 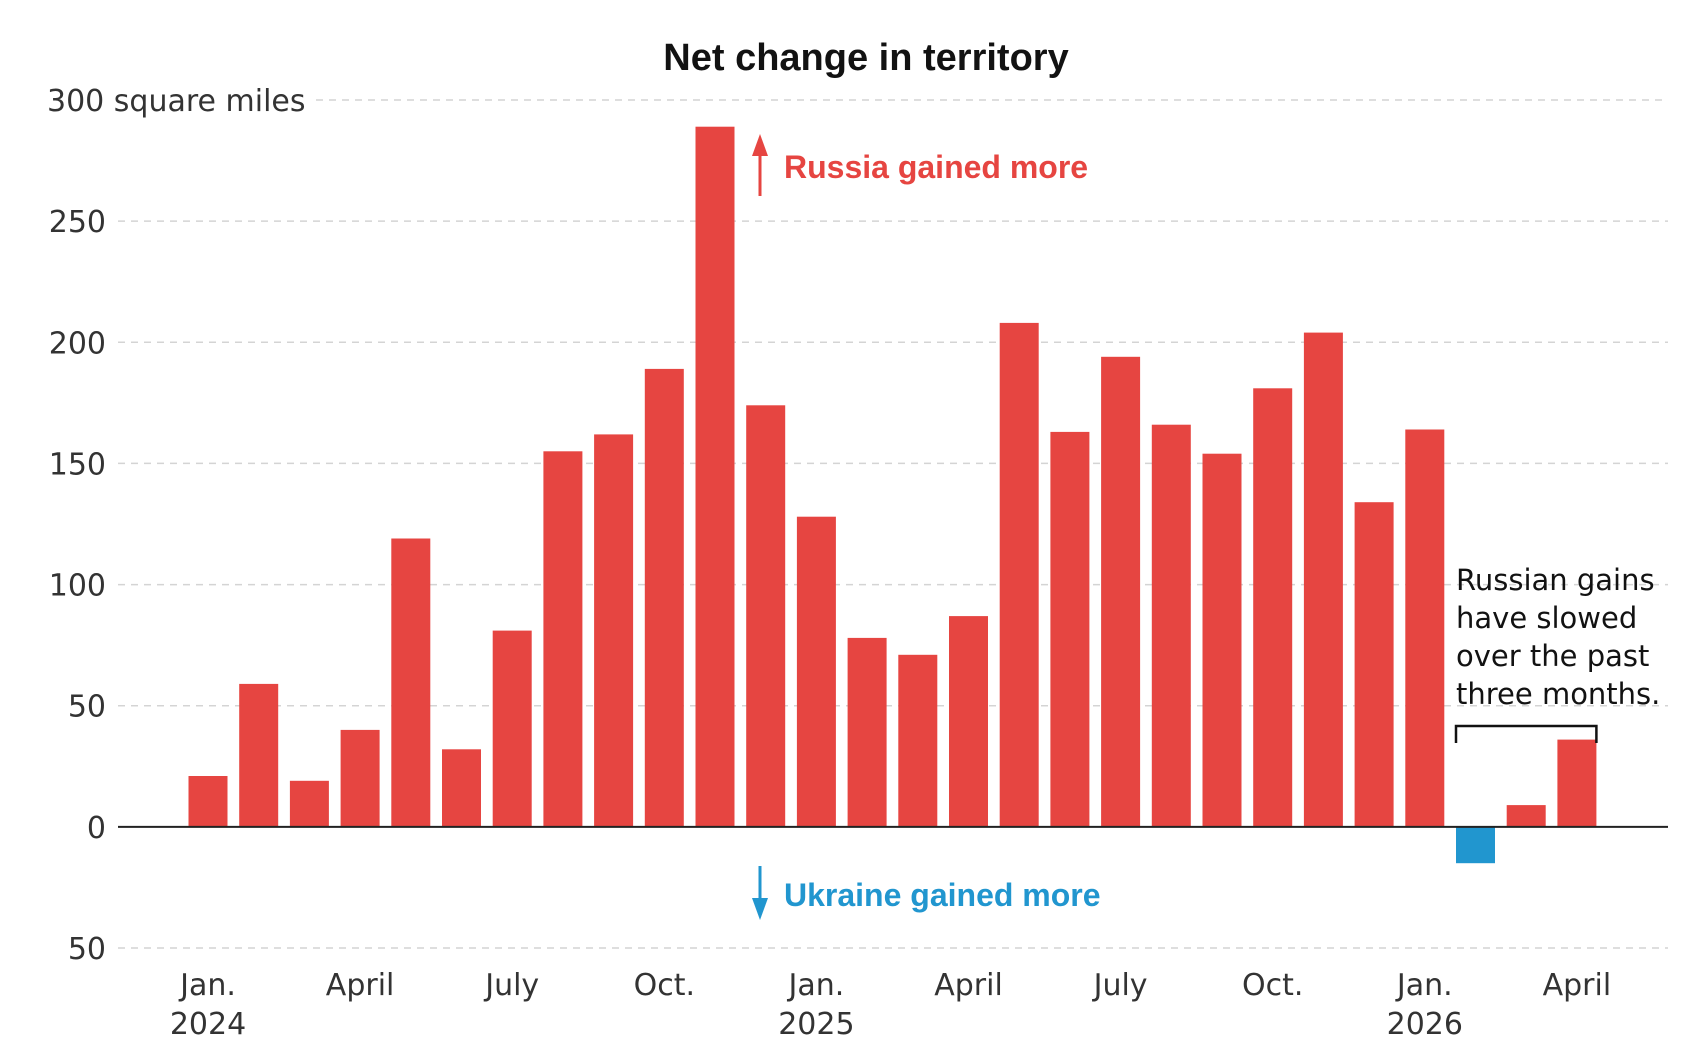 What do you see at coordinates (942, 895) in the screenshot?
I see `ukraine-gained-label: Ukraine gained more` at bounding box center [942, 895].